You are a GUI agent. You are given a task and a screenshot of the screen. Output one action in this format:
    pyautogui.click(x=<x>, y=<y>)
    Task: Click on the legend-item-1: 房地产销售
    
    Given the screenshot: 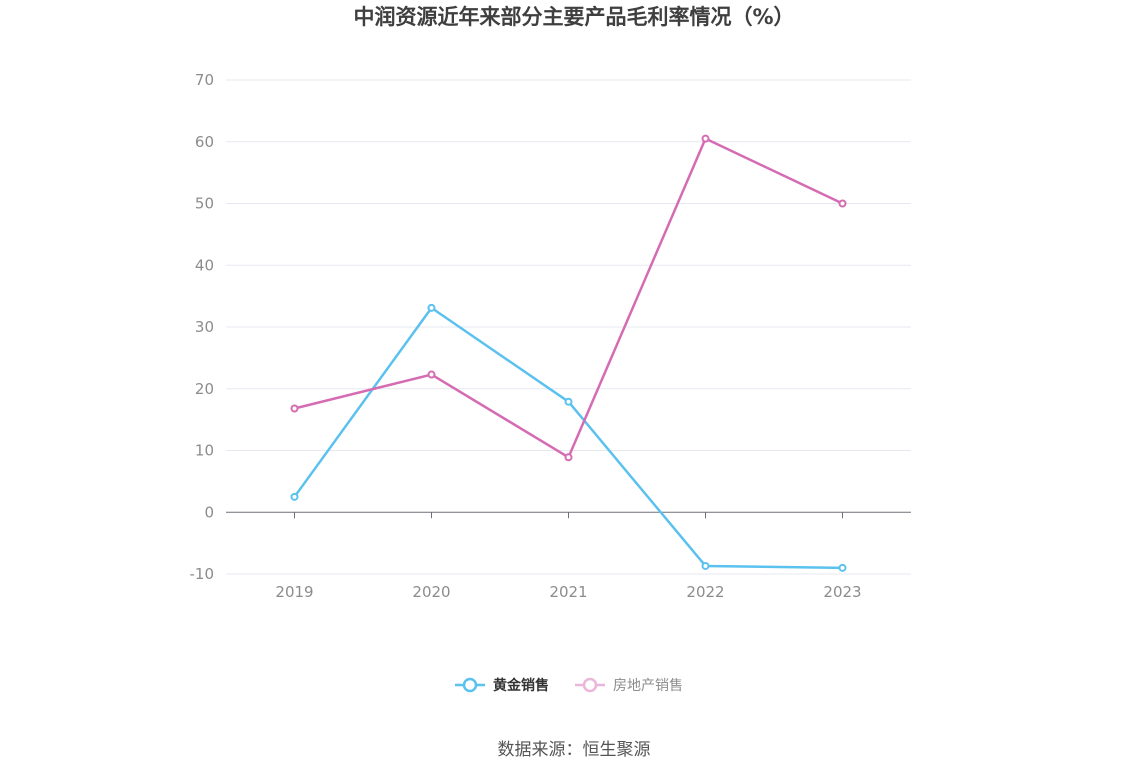 What is the action you would take?
    pyautogui.click(x=629, y=685)
    